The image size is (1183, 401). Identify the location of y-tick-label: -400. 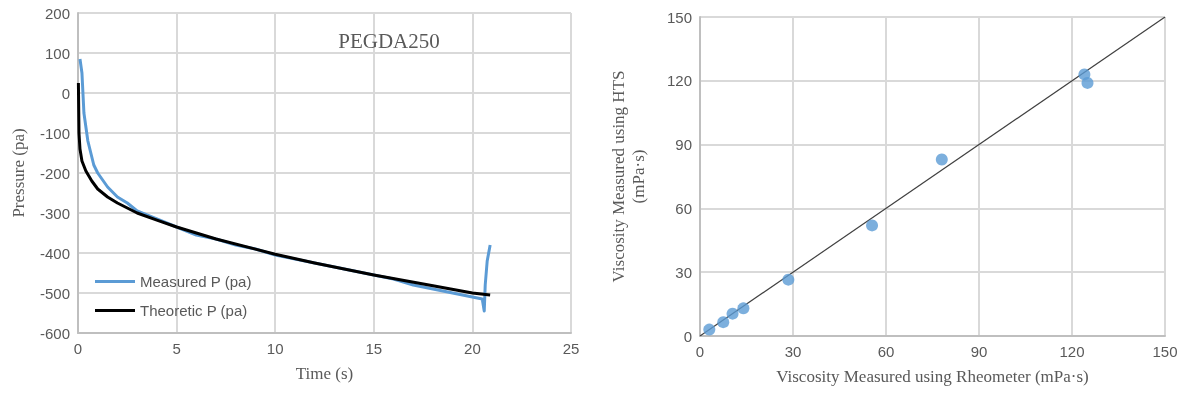
(54, 253).